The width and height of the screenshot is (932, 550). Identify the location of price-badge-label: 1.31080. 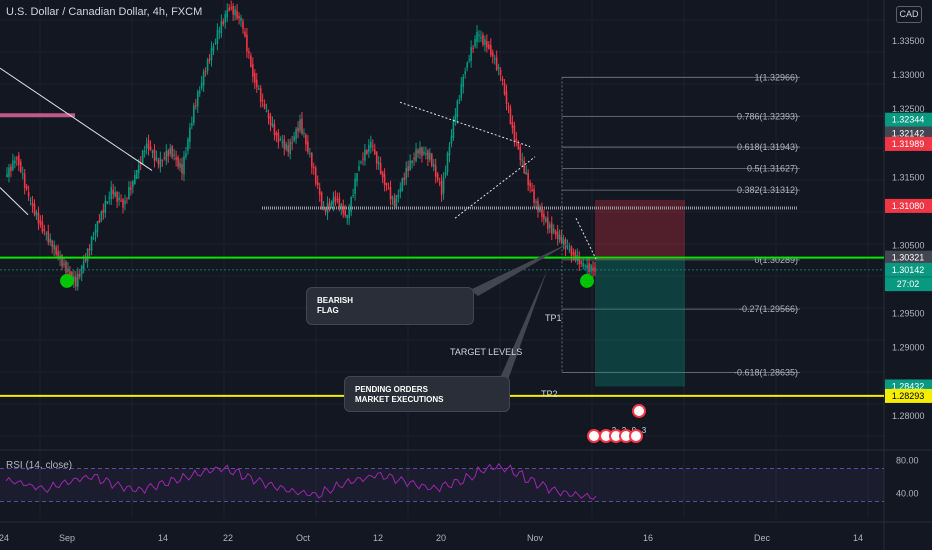
(908, 206).